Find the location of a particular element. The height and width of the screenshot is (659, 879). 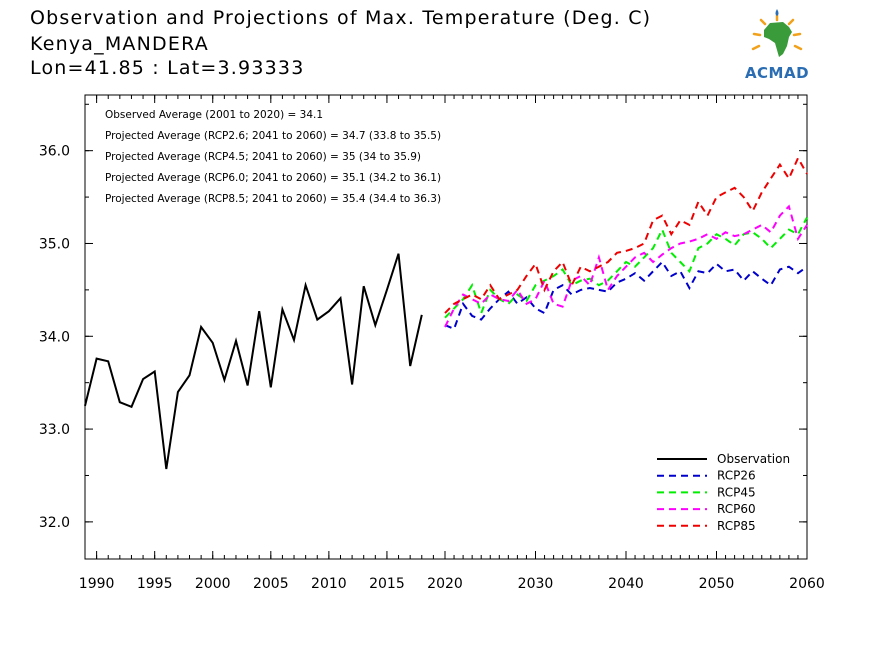

logo-text: ACMAD is located at coordinates (777, 73).